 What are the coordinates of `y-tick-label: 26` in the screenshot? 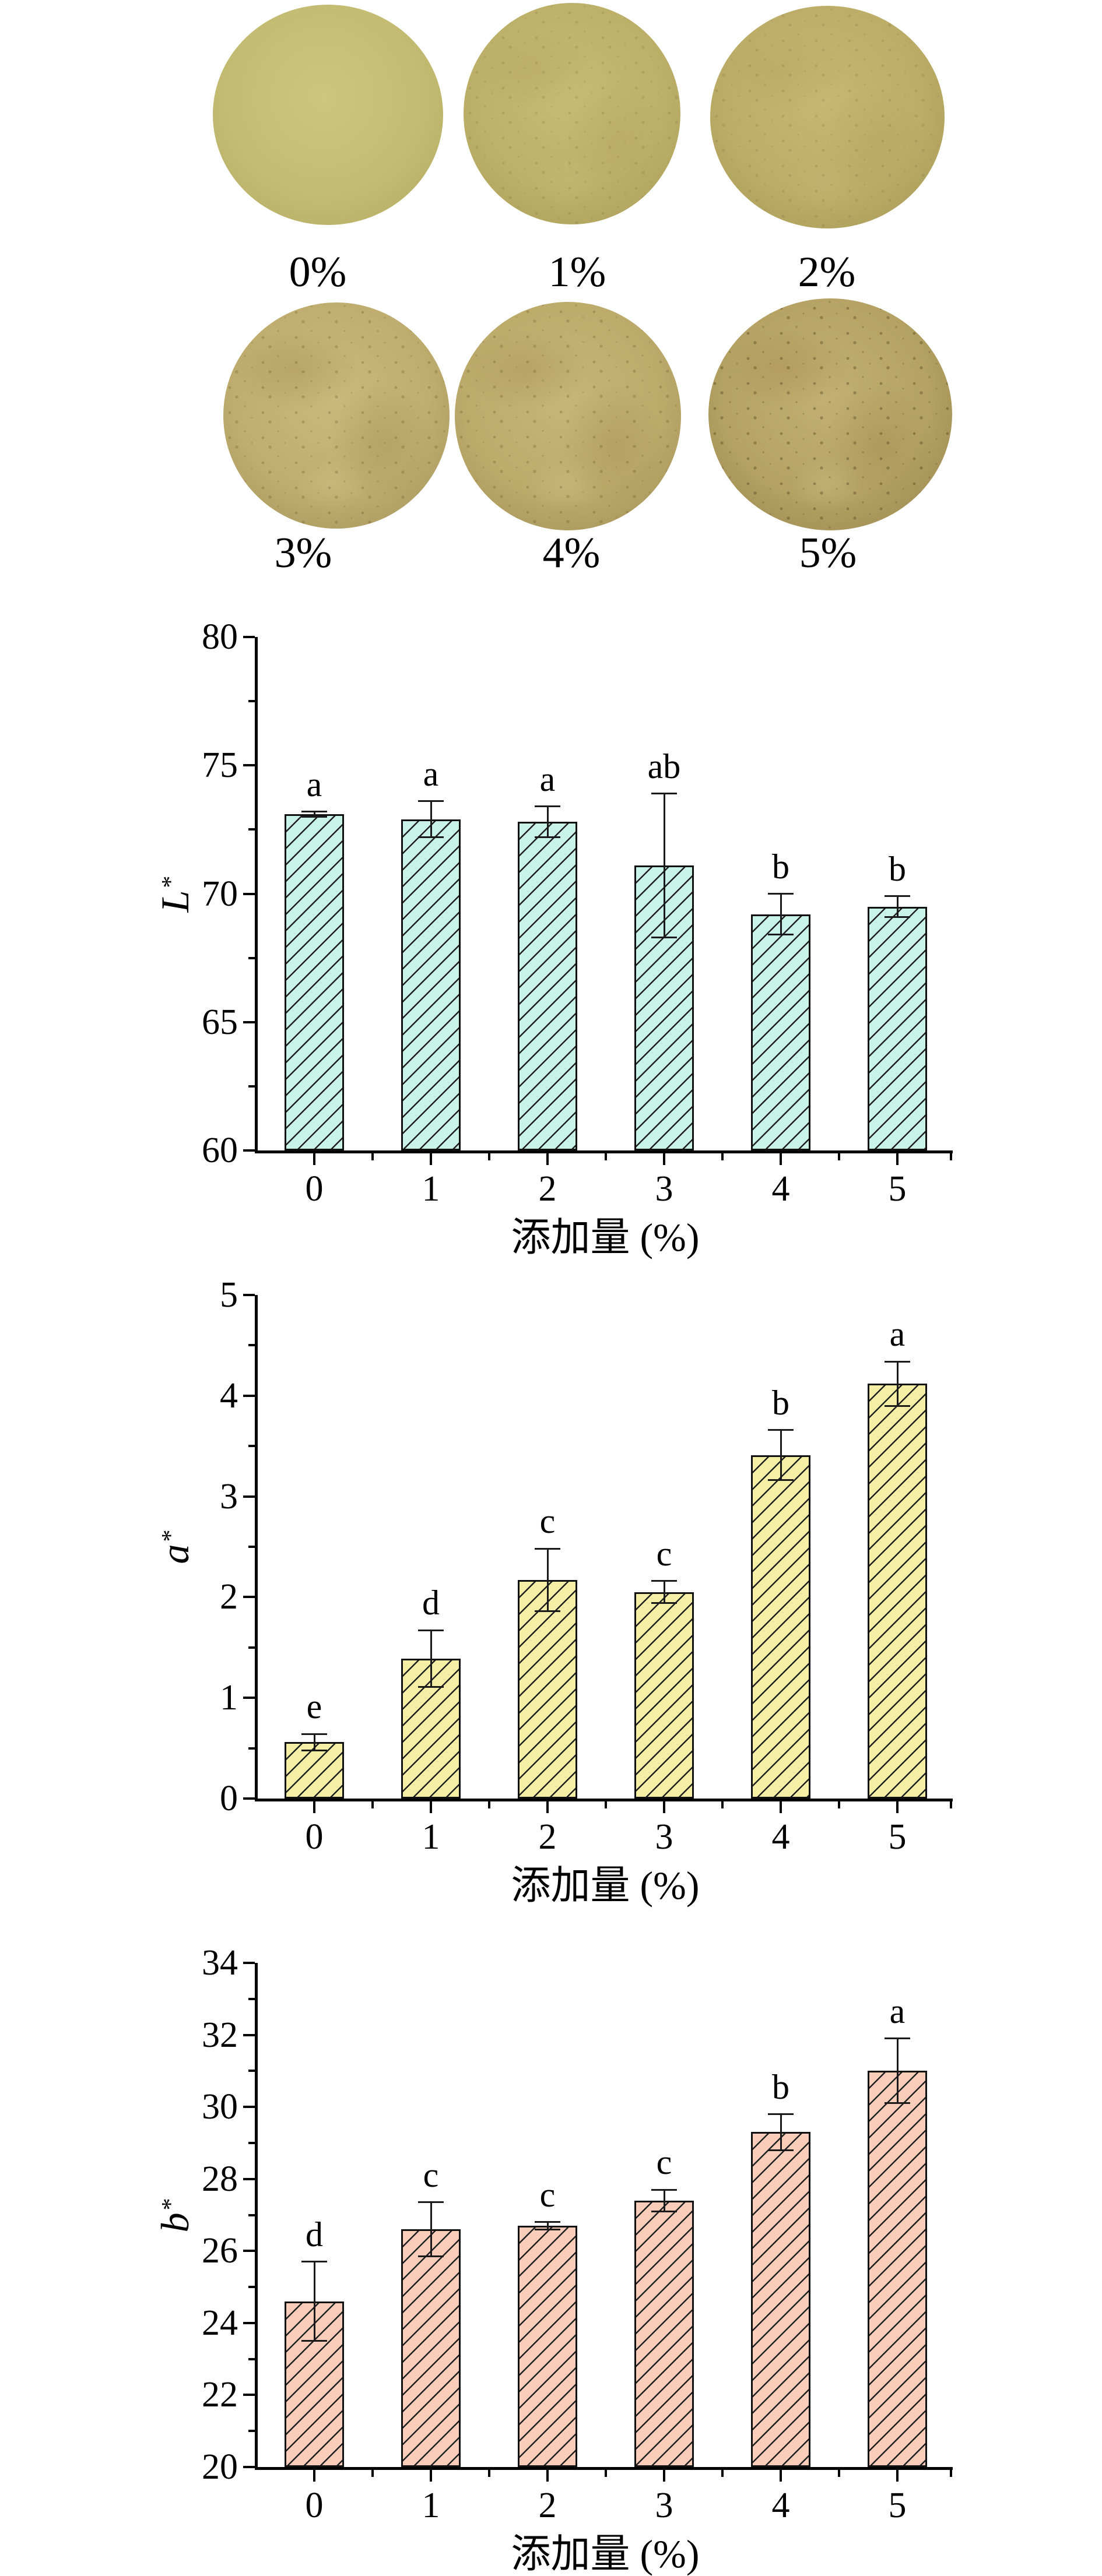 It's located at (220, 2251).